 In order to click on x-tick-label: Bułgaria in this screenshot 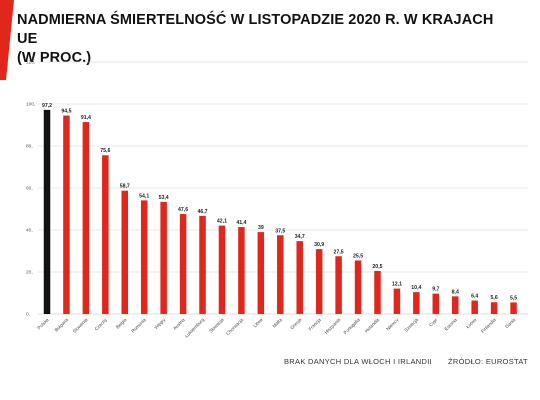, I will do `click(62, 325)`.